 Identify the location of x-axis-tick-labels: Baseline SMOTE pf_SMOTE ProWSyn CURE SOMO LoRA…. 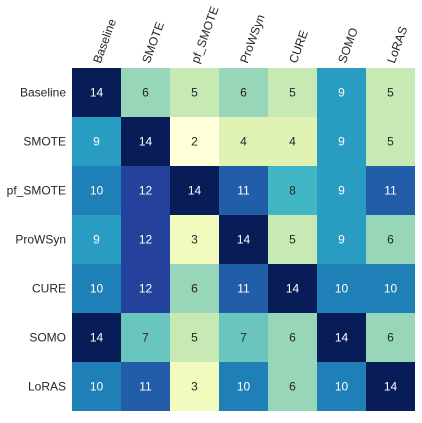
(250, 34).